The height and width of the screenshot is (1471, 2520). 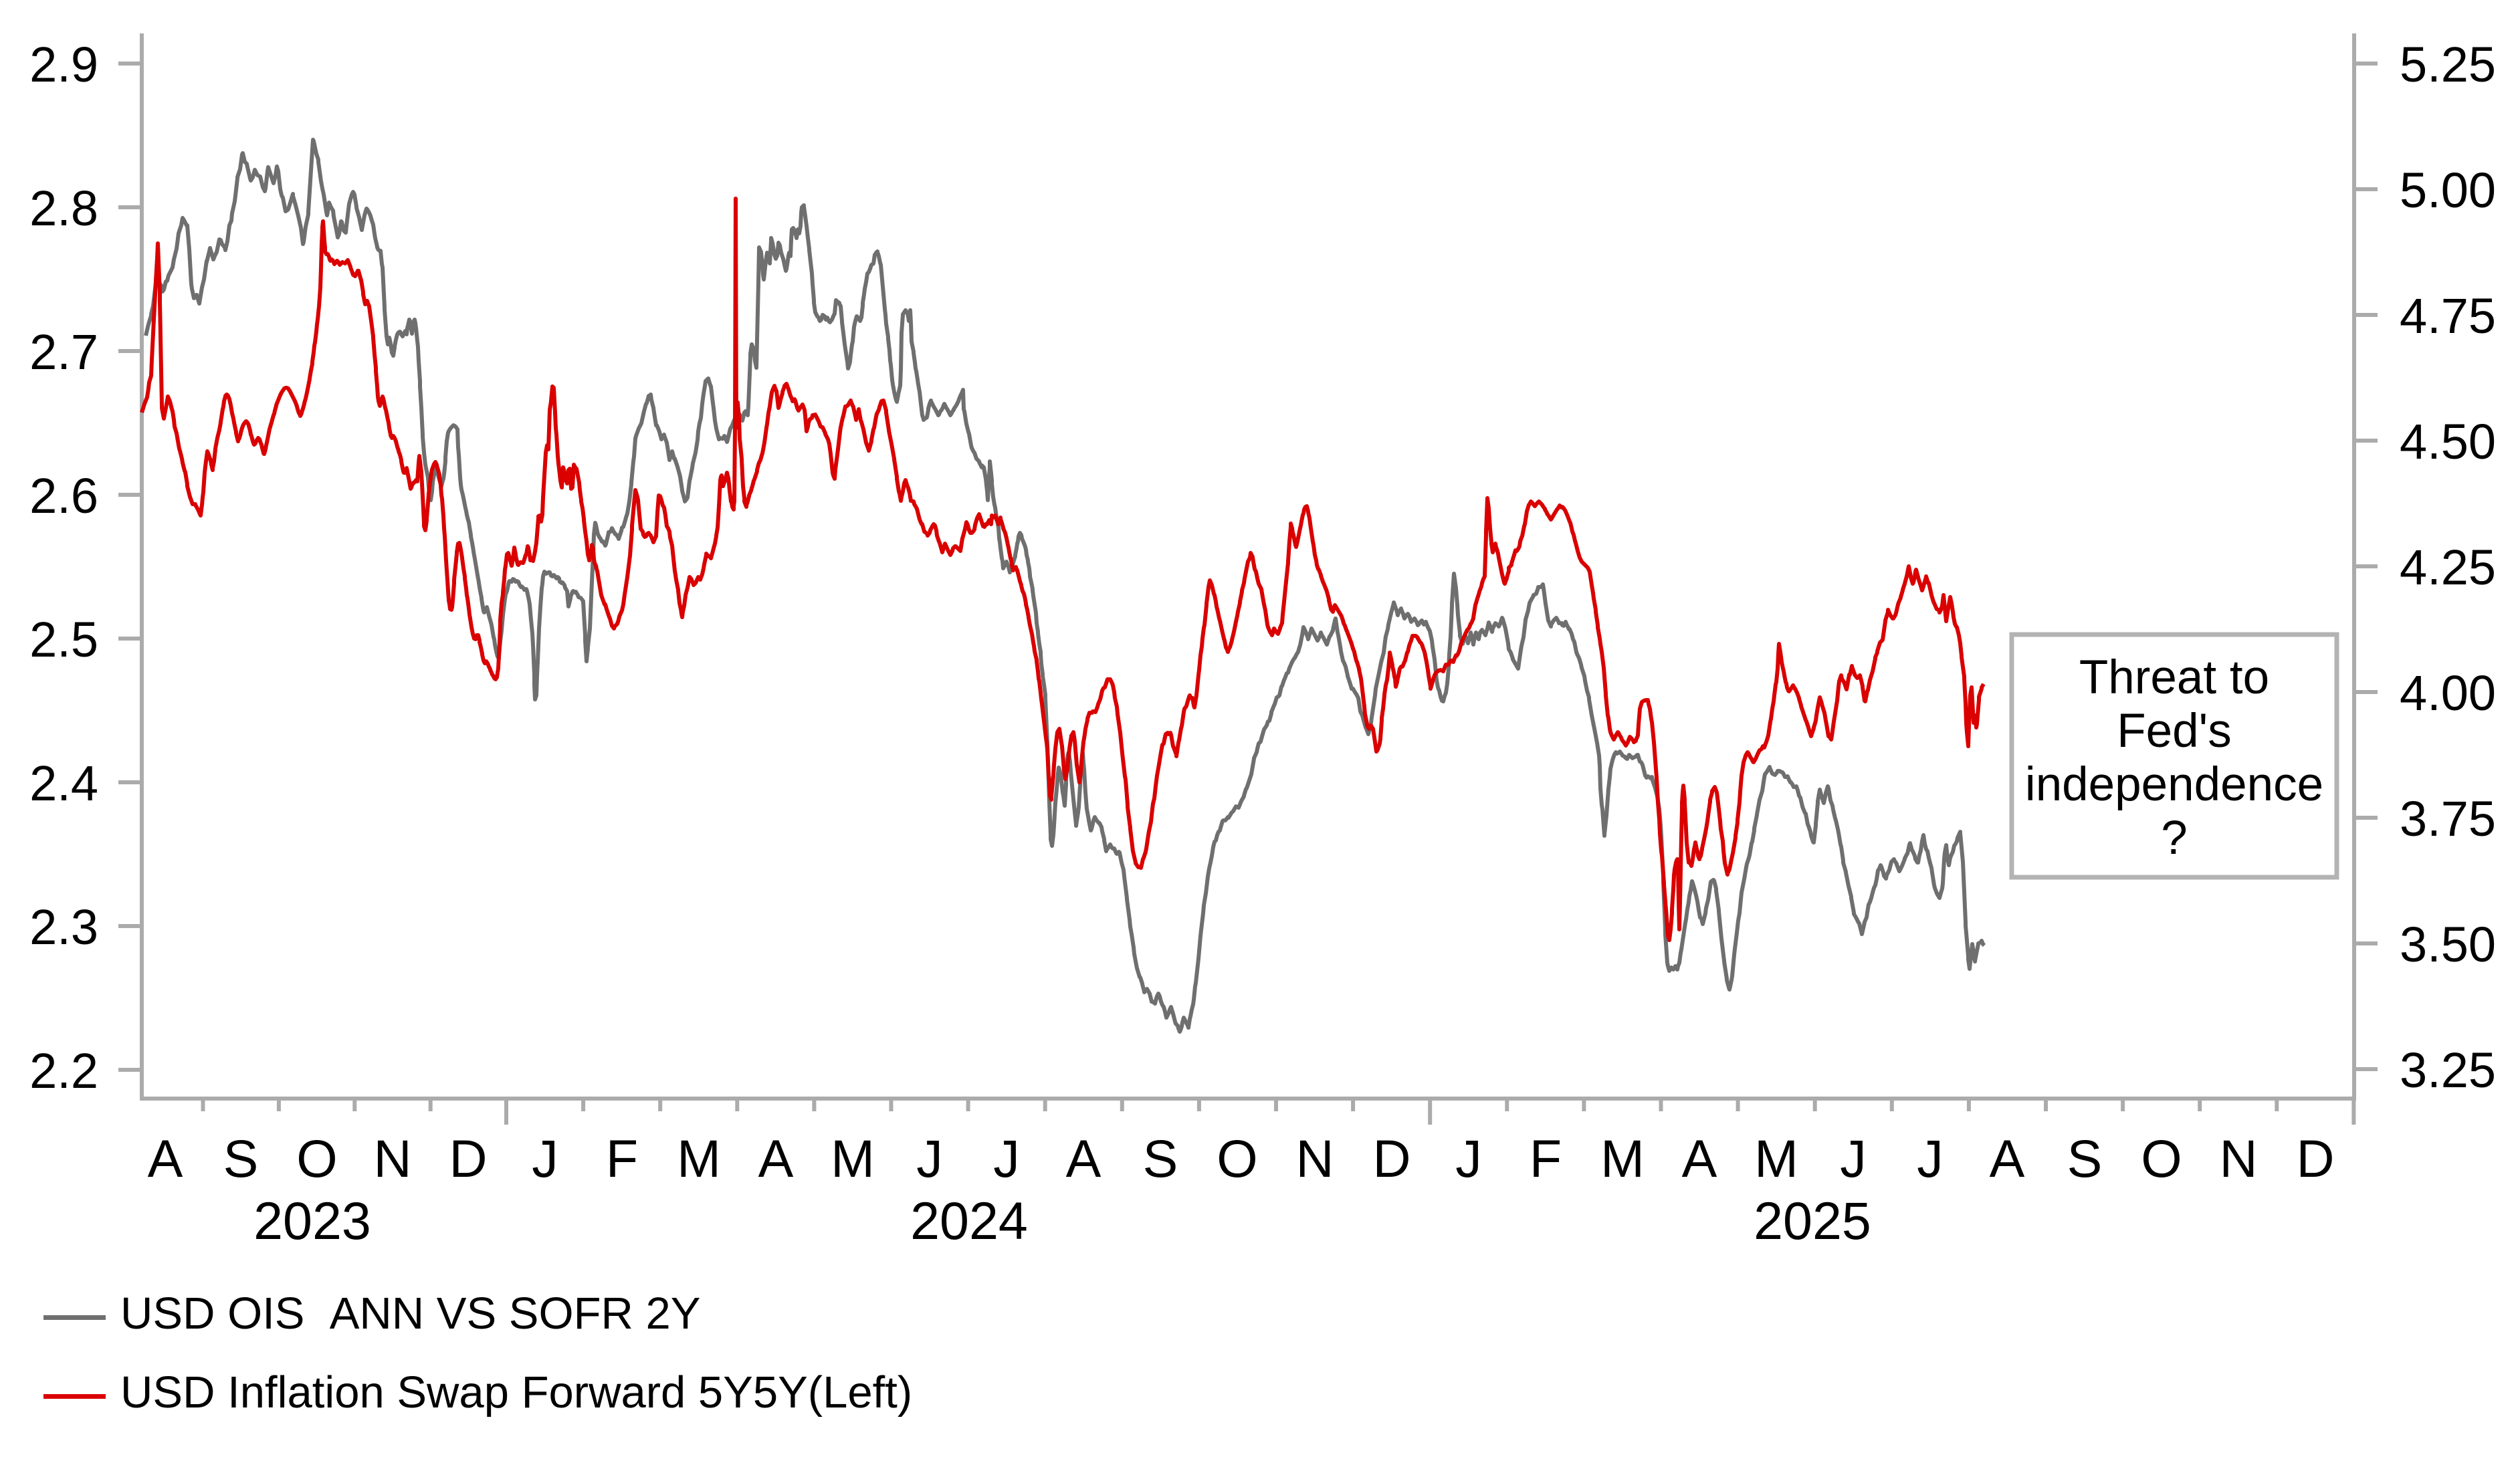 What do you see at coordinates (2448, 818) in the screenshot?
I see `svg-text: 3.75` at bounding box center [2448, 818].